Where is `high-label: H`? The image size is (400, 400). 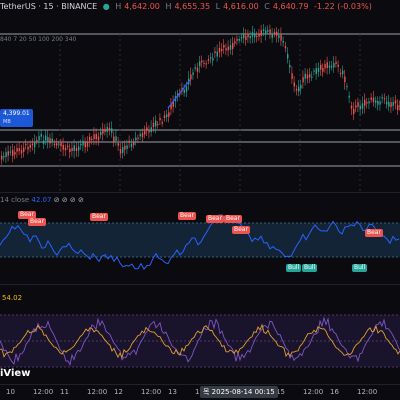
high-label: H is located at coordinates (168, 6).